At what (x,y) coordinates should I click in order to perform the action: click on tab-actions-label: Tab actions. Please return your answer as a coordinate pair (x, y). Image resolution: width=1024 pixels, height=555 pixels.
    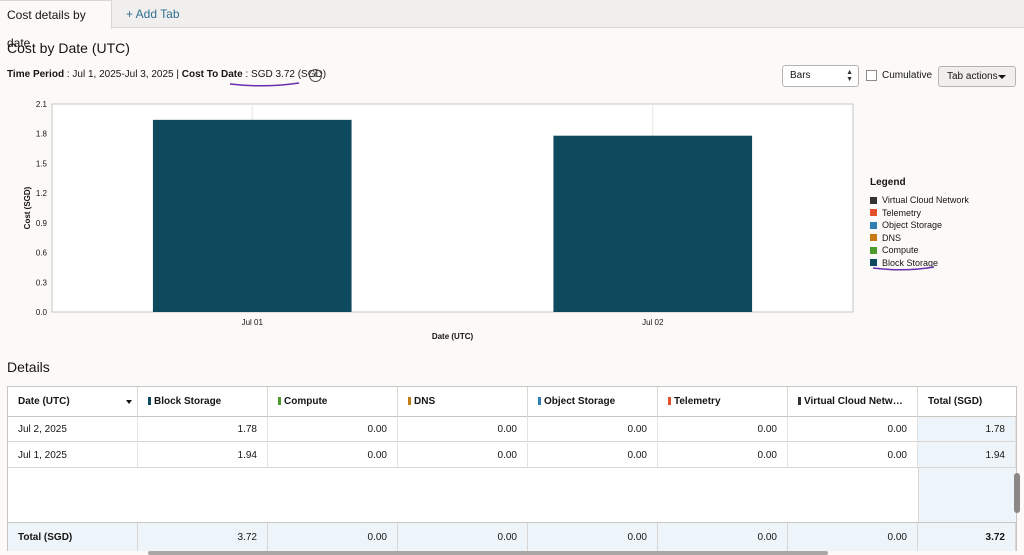
    Looking at the image, I should click on (972, 76).